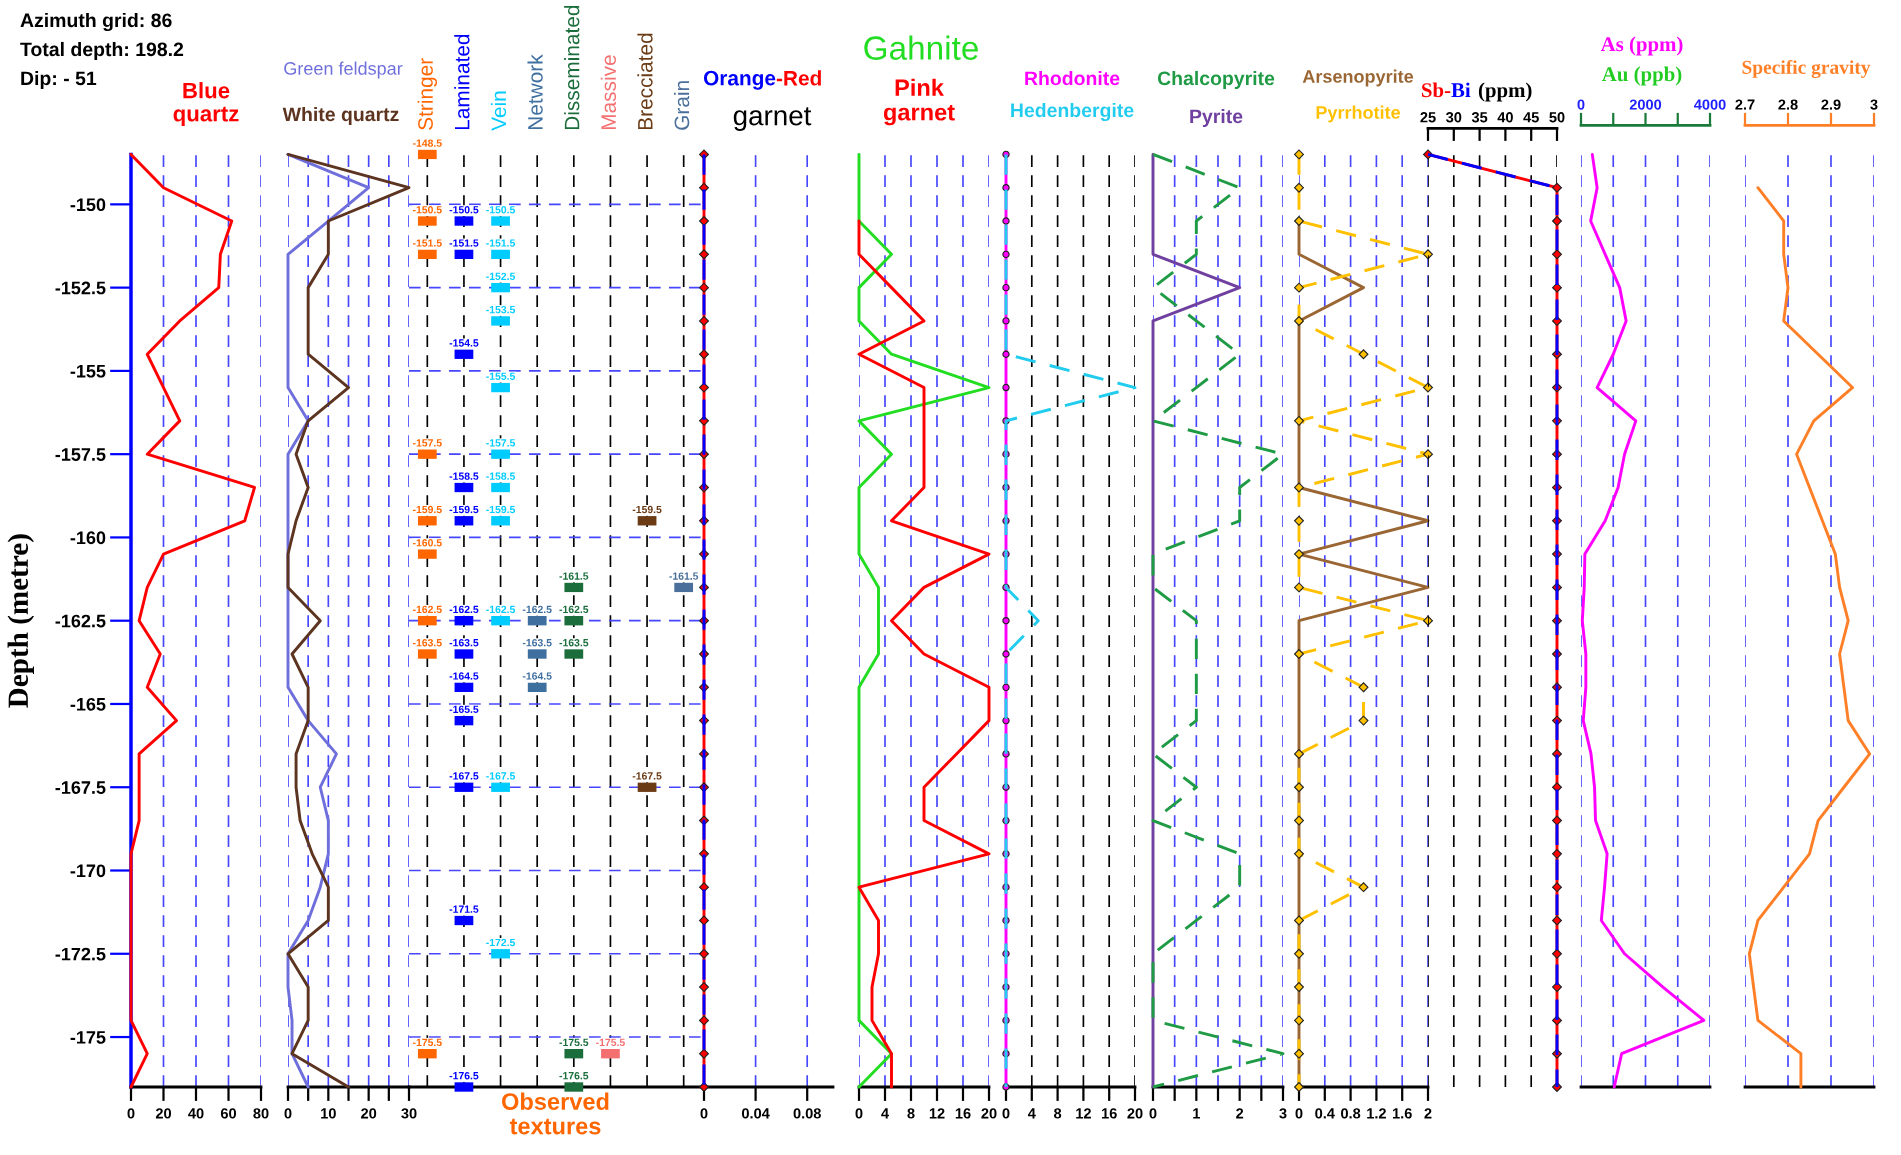 The height and width of the screenshot is (1155, 1901). I want to click on text: Azimuth grid: 86, so click(96, 22).